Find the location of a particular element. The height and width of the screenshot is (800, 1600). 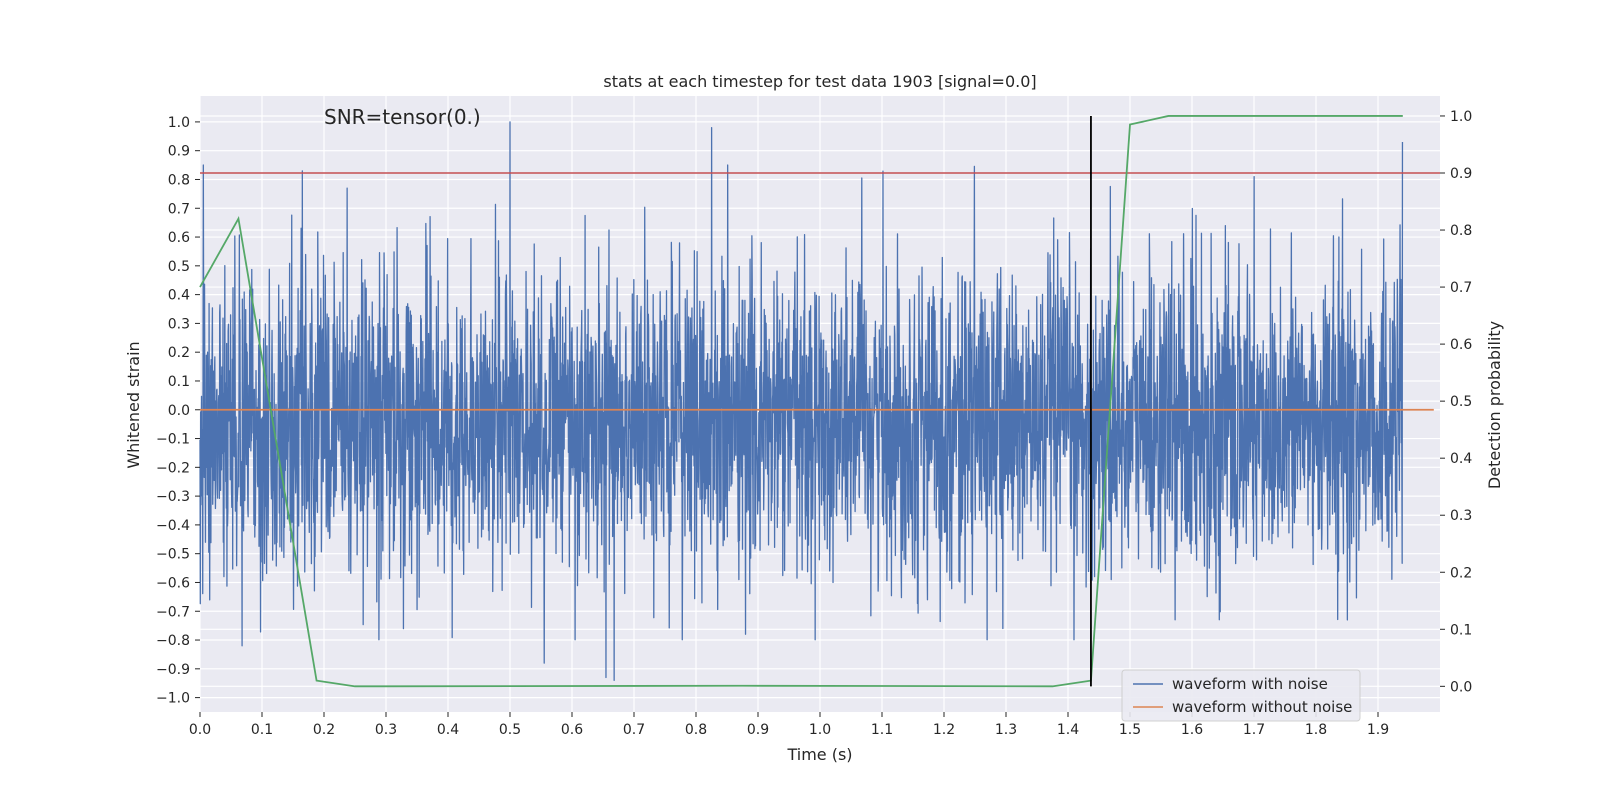

y-tick-label: 0.4 is located at coordinates (179, 296).